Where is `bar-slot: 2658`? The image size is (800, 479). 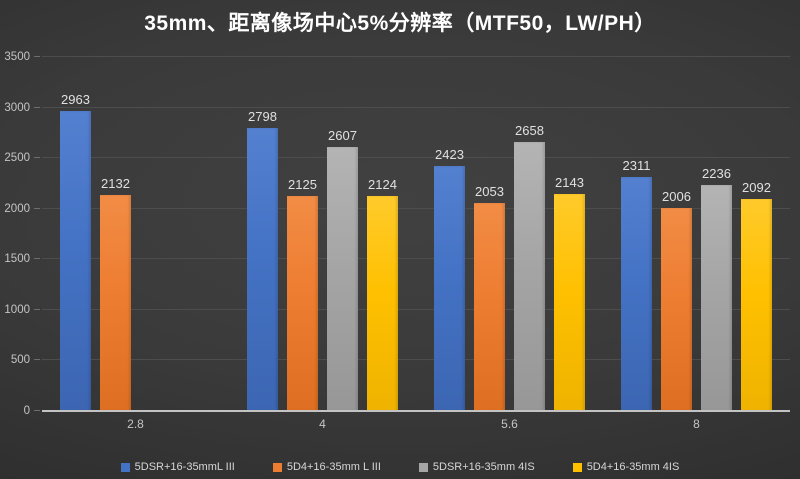
bar-slot: 2658 is located at coordinates (529, 234).